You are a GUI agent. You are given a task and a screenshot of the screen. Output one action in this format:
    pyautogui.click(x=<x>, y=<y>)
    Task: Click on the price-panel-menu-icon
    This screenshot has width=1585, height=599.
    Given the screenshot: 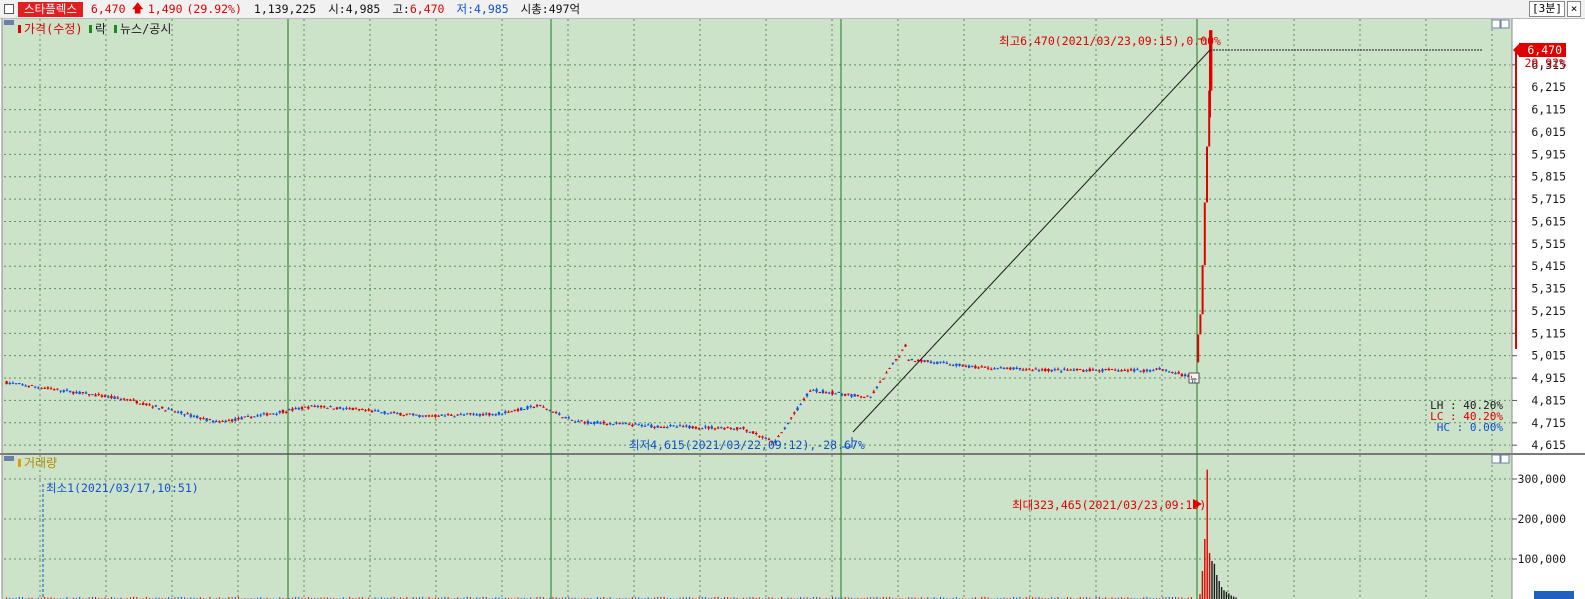 What is the action you would take?
    pyautogui.click(x=9, y=22)
    